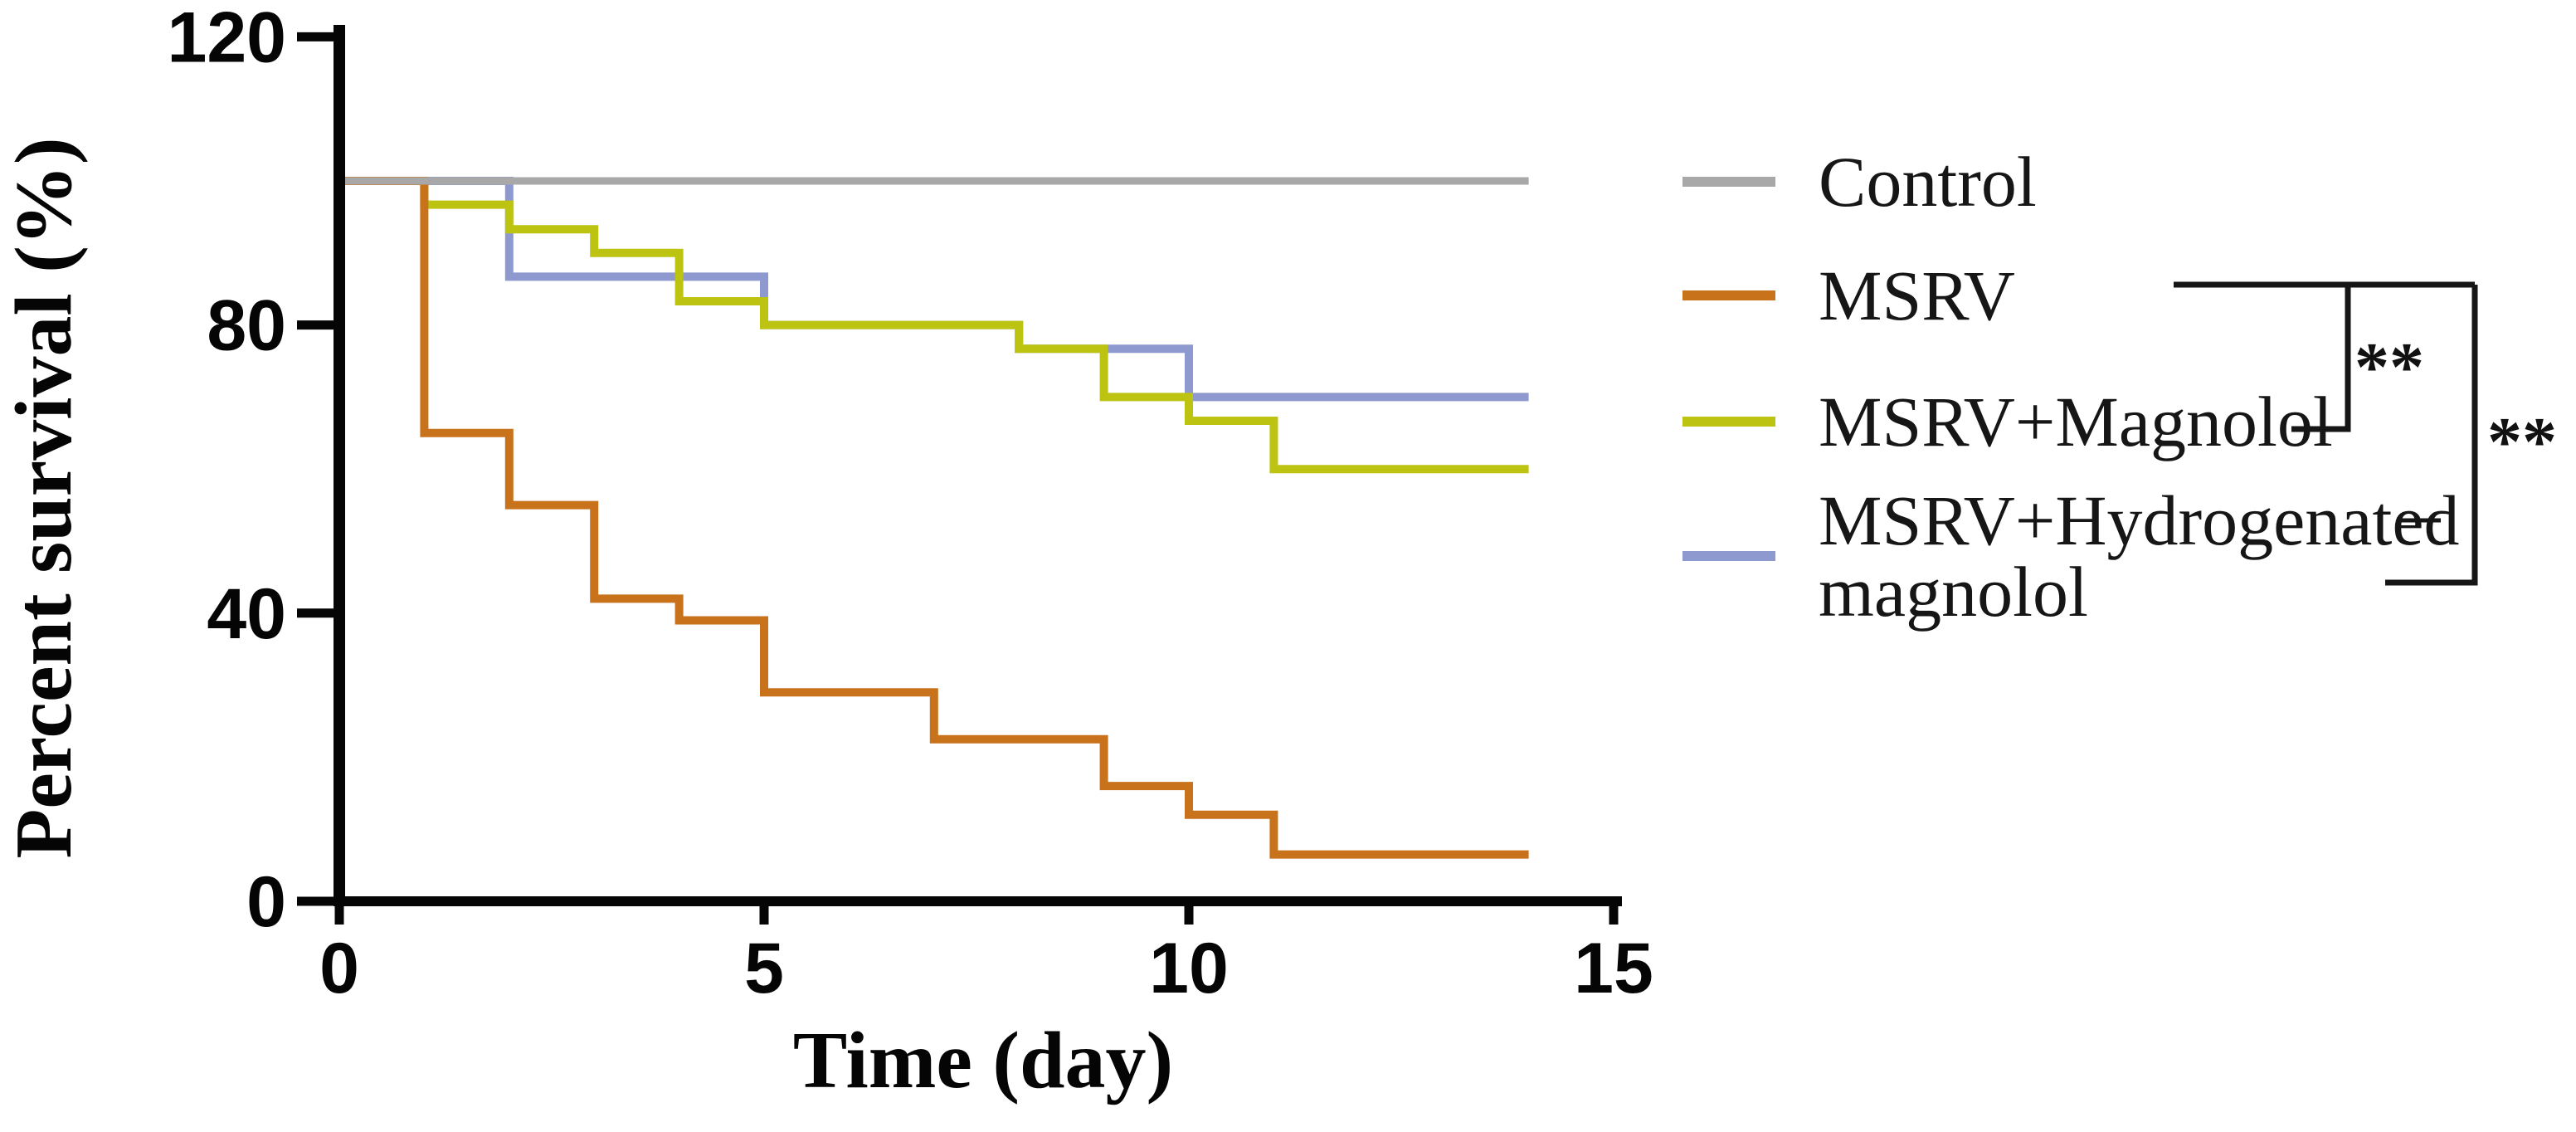 This screenshot has width=2576, height=1132. Describe the element at coordinates (246, 614) in the screenshot. I see `y-tick-label-40: 40` at that location.